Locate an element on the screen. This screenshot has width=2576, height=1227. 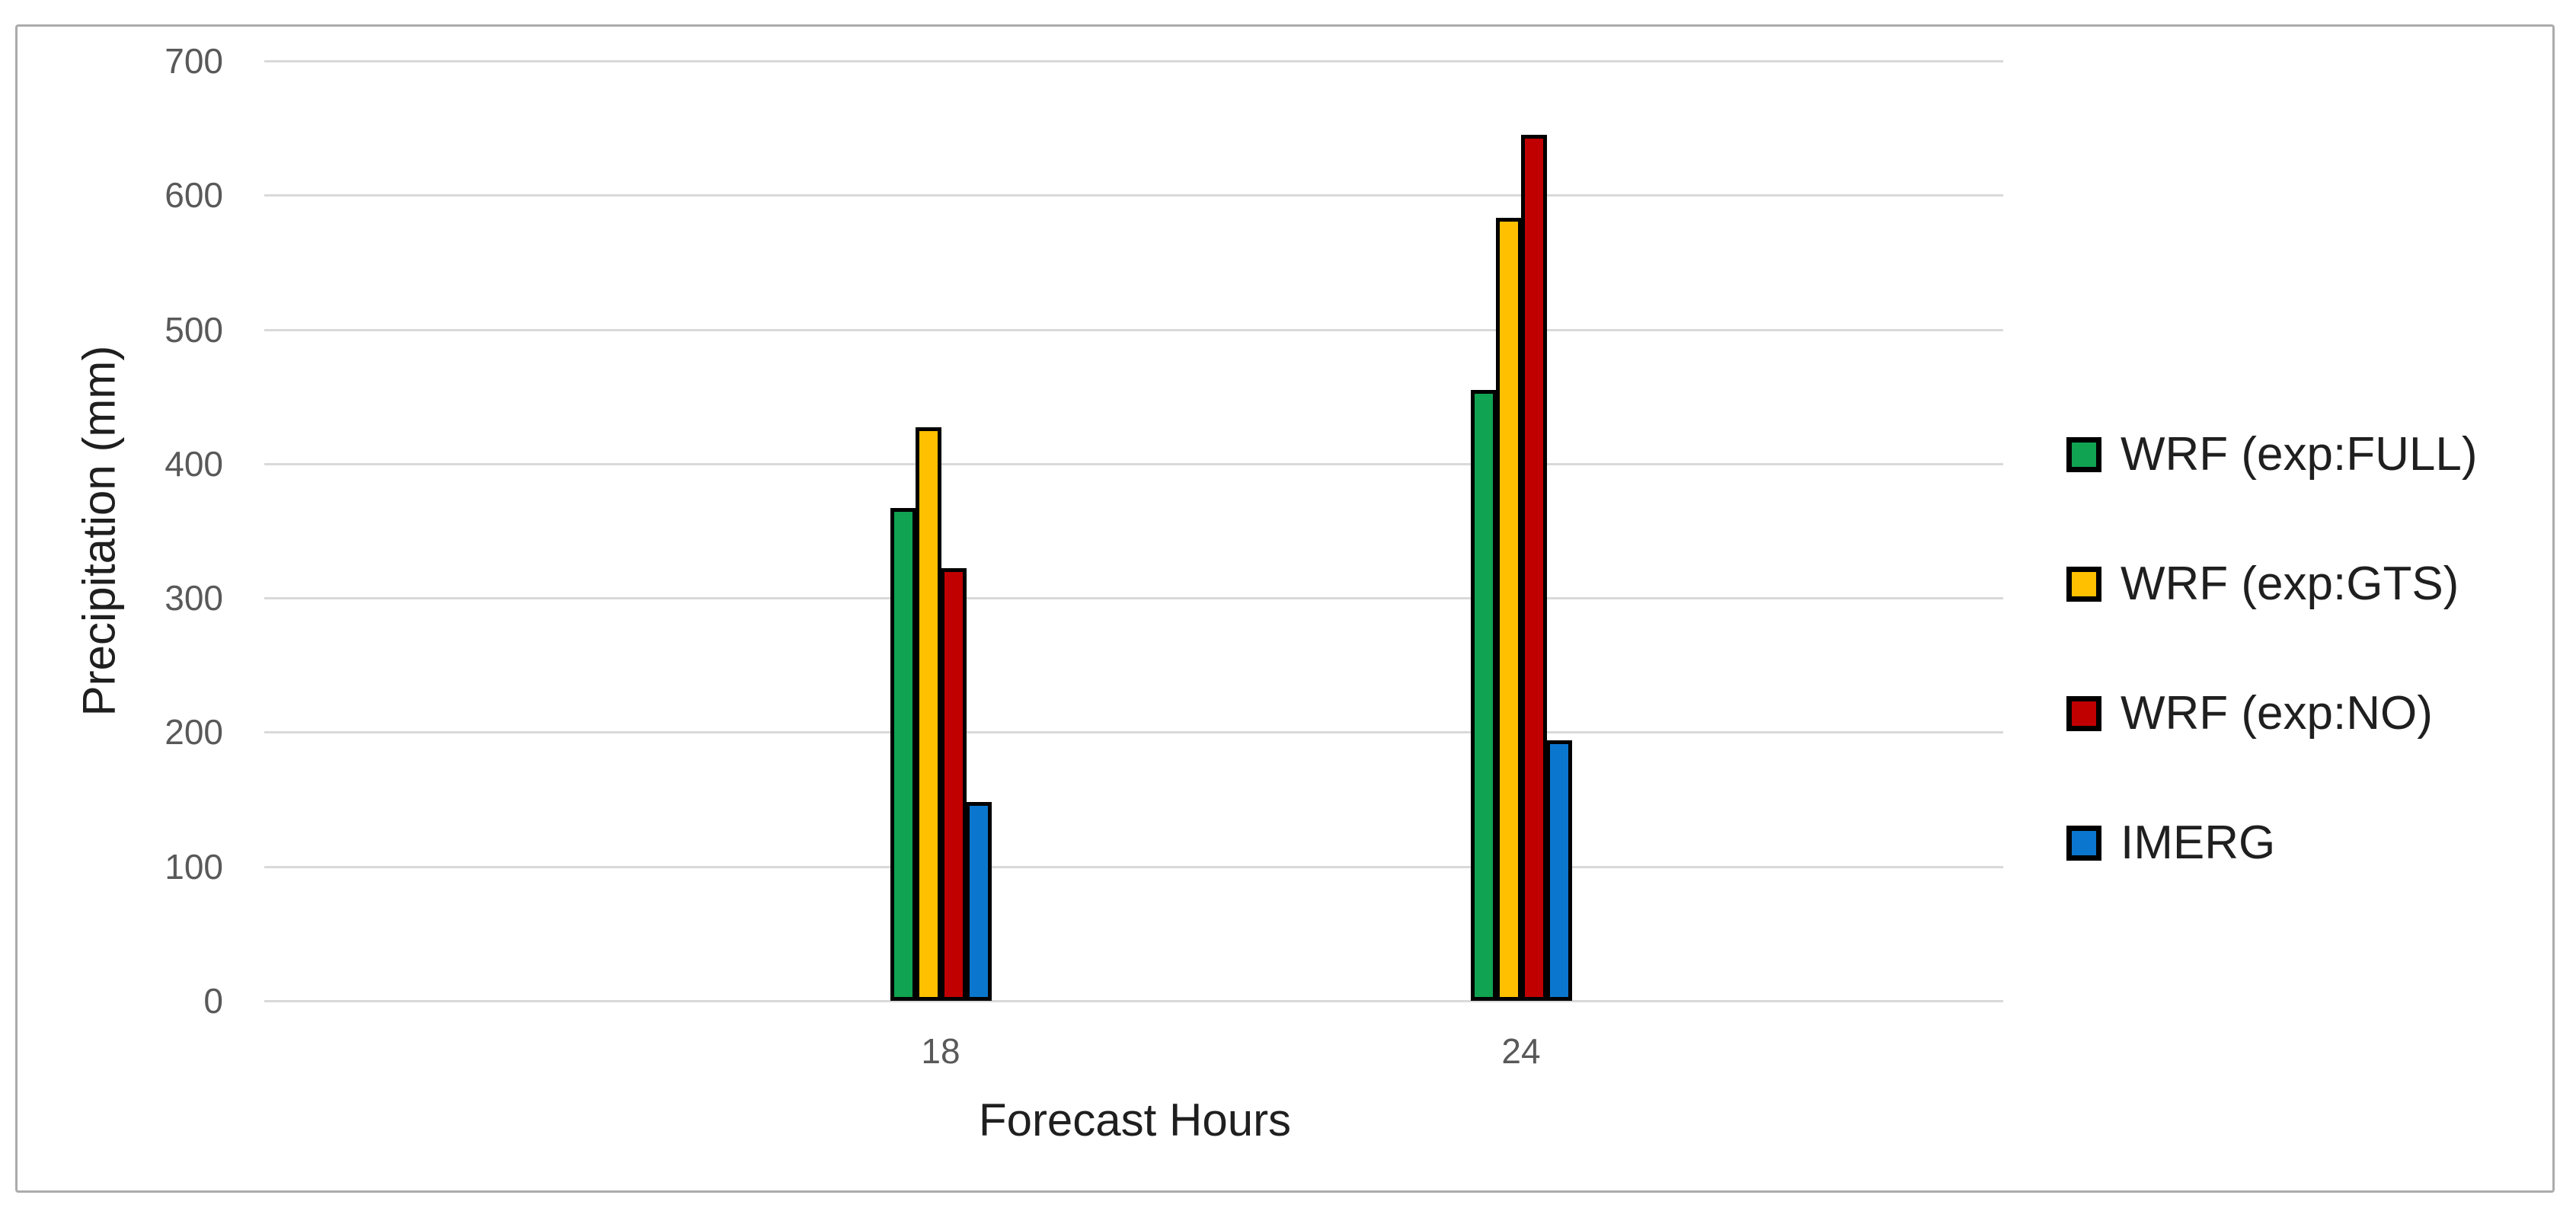
legend-item-label: WRF (exp:NO) is located at coordinates (2277, 714).